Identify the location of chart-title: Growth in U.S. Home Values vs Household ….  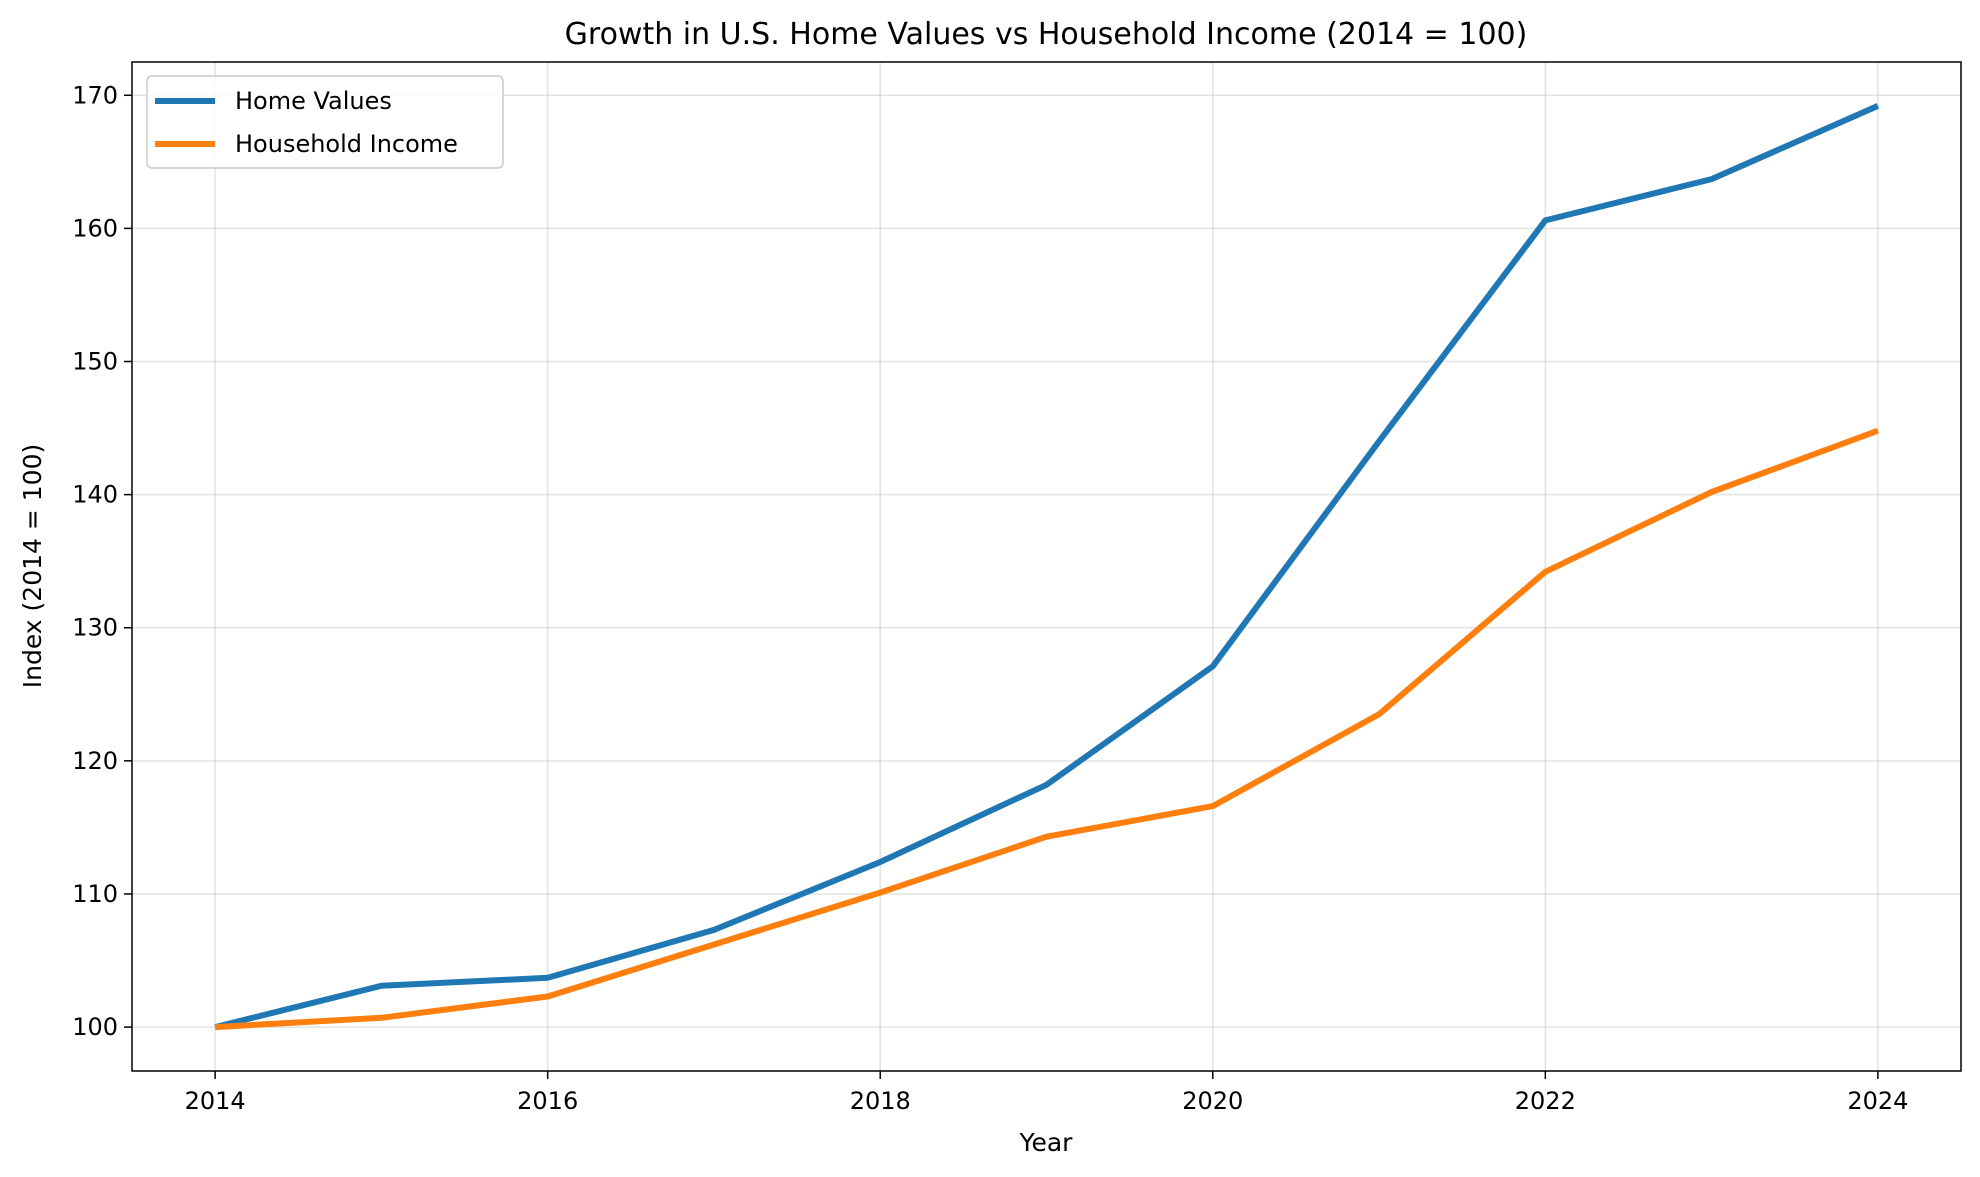
(1046, 34).